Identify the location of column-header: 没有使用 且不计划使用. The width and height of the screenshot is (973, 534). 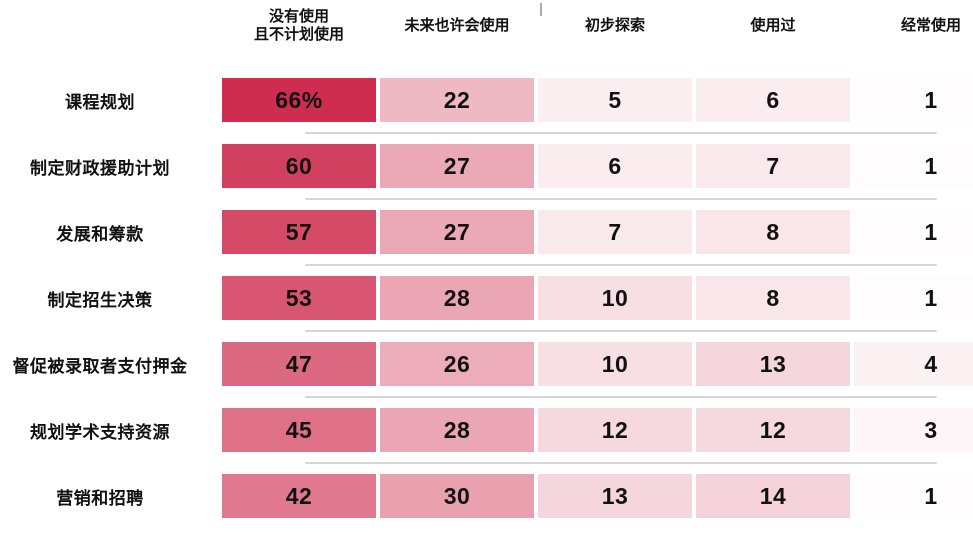
(298, 25).